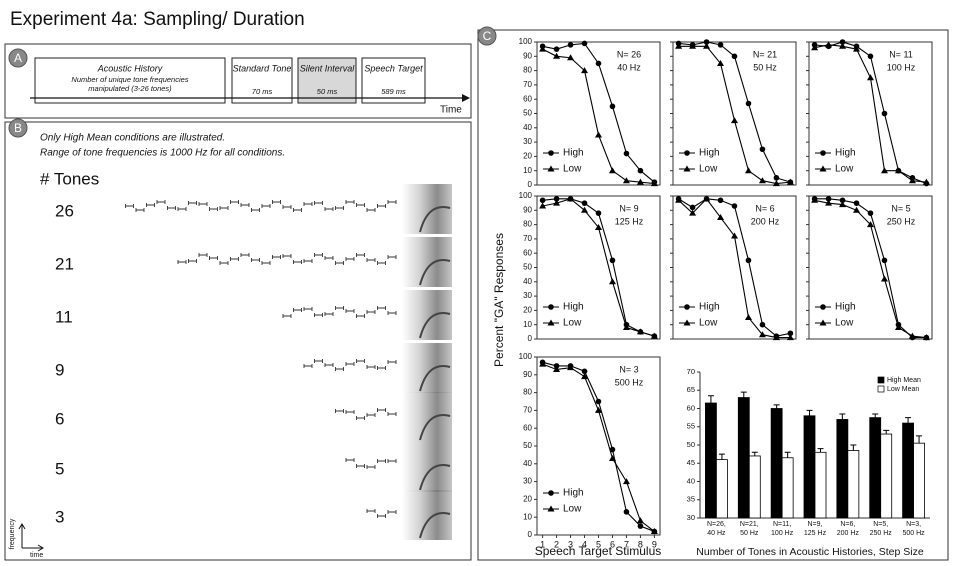 The image size is (953, 566). I want to click on y-tick-label: 60, so click(691, 407).